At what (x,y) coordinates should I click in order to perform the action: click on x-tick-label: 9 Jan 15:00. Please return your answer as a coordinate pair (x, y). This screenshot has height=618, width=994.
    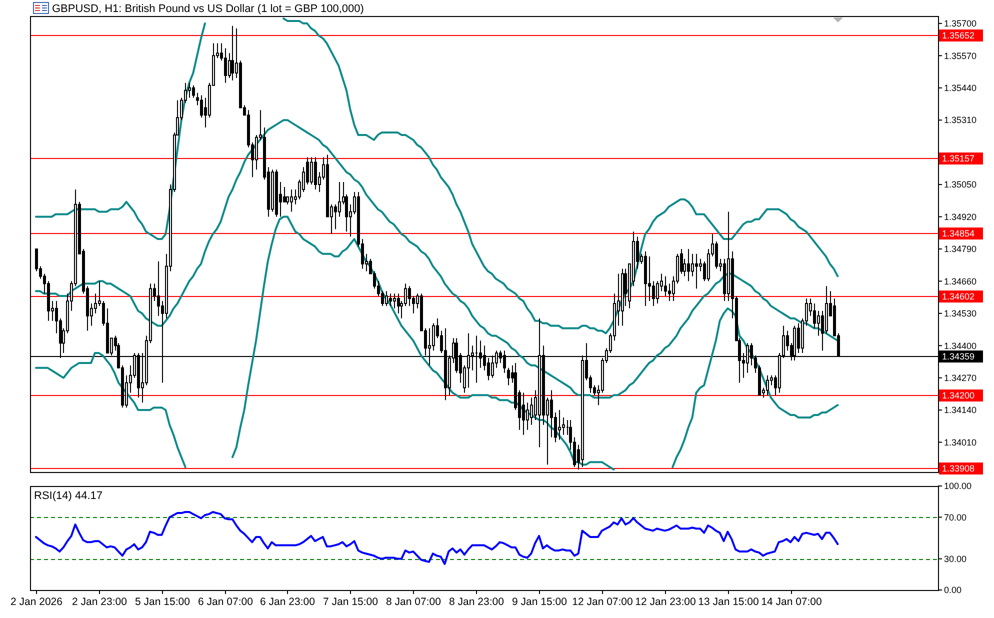
    Looking at the image, I should click on (540, 602).